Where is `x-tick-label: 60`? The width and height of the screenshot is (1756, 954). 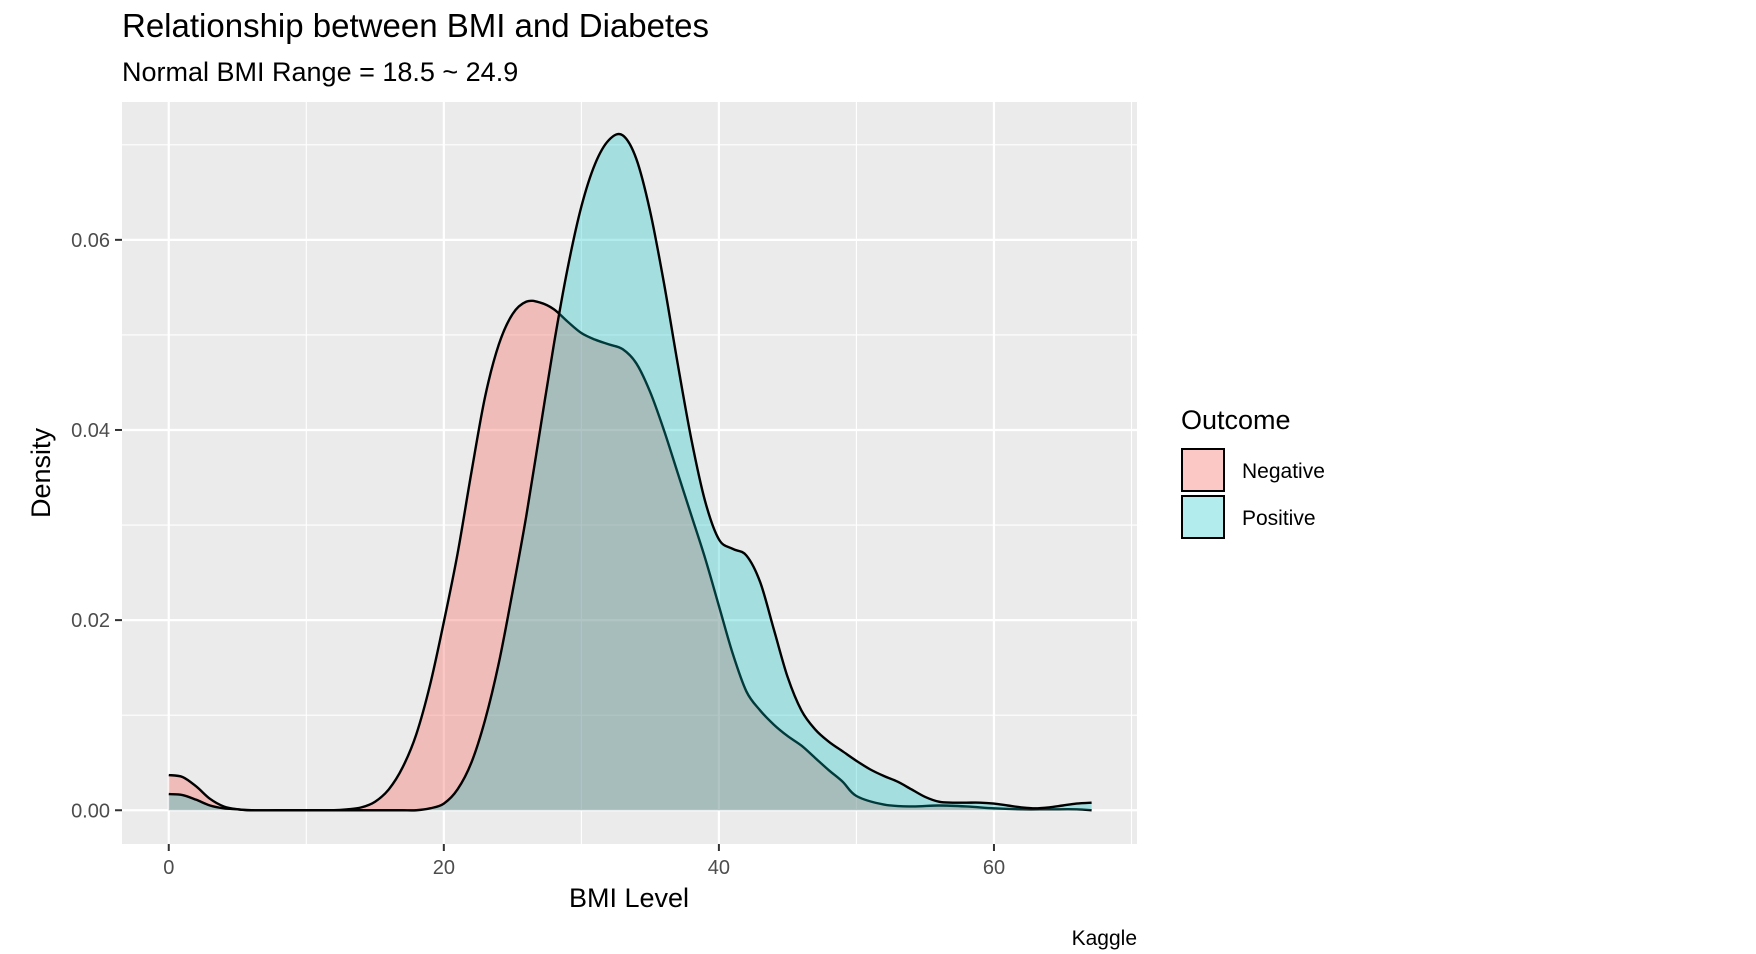
x-tick-label: 60 is located at coordinates (994, 868).